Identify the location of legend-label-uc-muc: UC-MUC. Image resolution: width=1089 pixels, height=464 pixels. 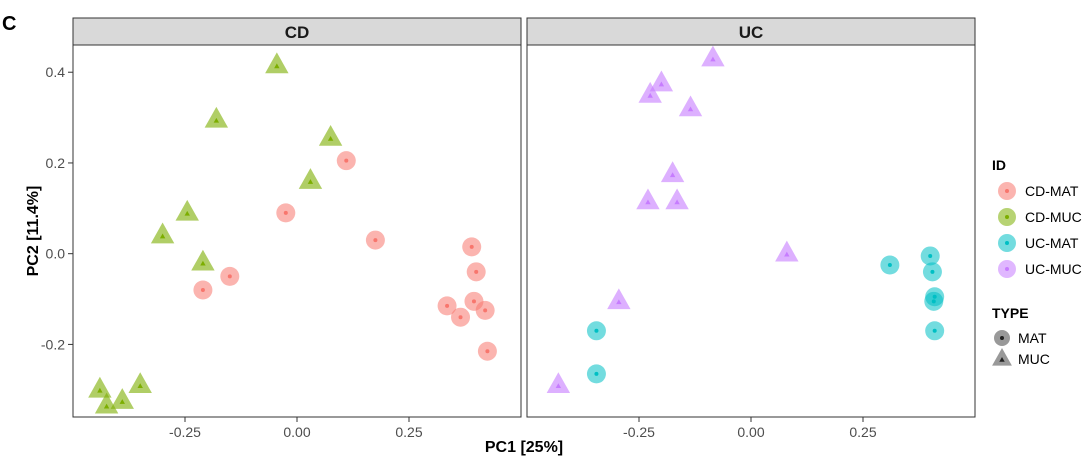
(1053, 269).